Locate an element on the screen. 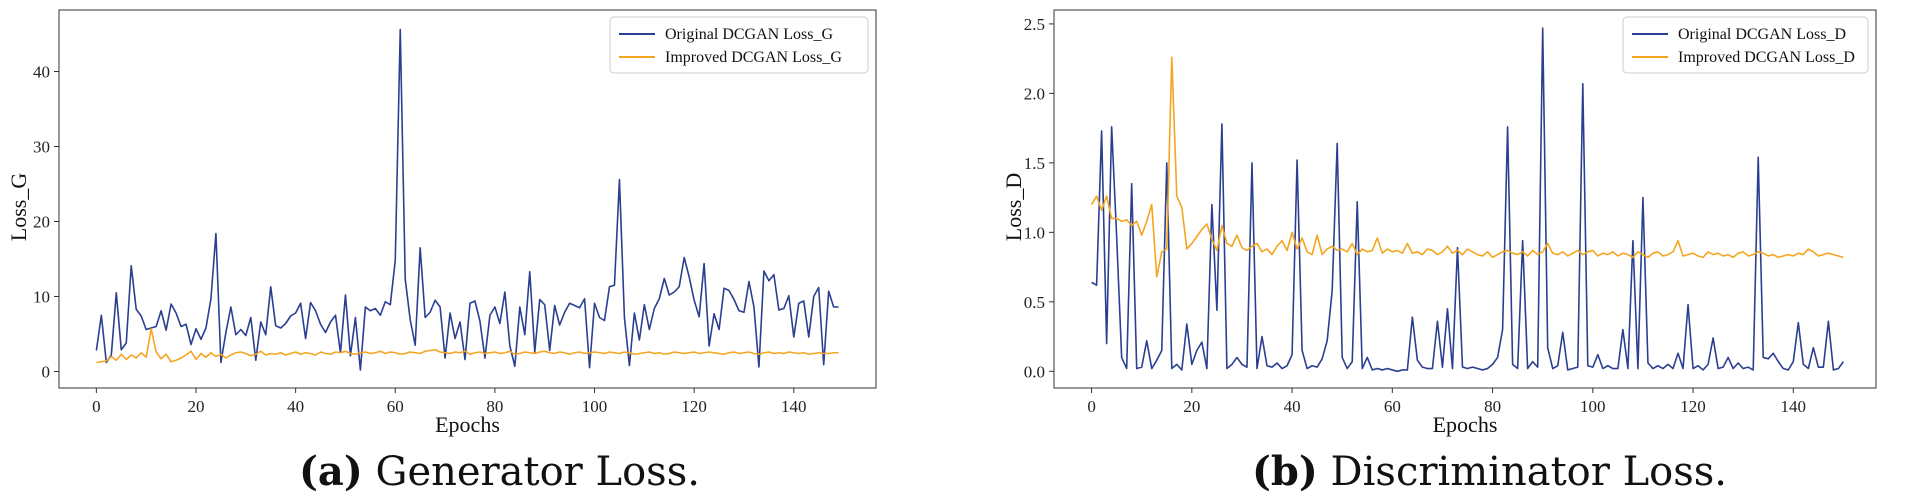 This screenshot has height=498, width=1905. y-tick-label: 2.5 is located at coordinates (1034, 24).